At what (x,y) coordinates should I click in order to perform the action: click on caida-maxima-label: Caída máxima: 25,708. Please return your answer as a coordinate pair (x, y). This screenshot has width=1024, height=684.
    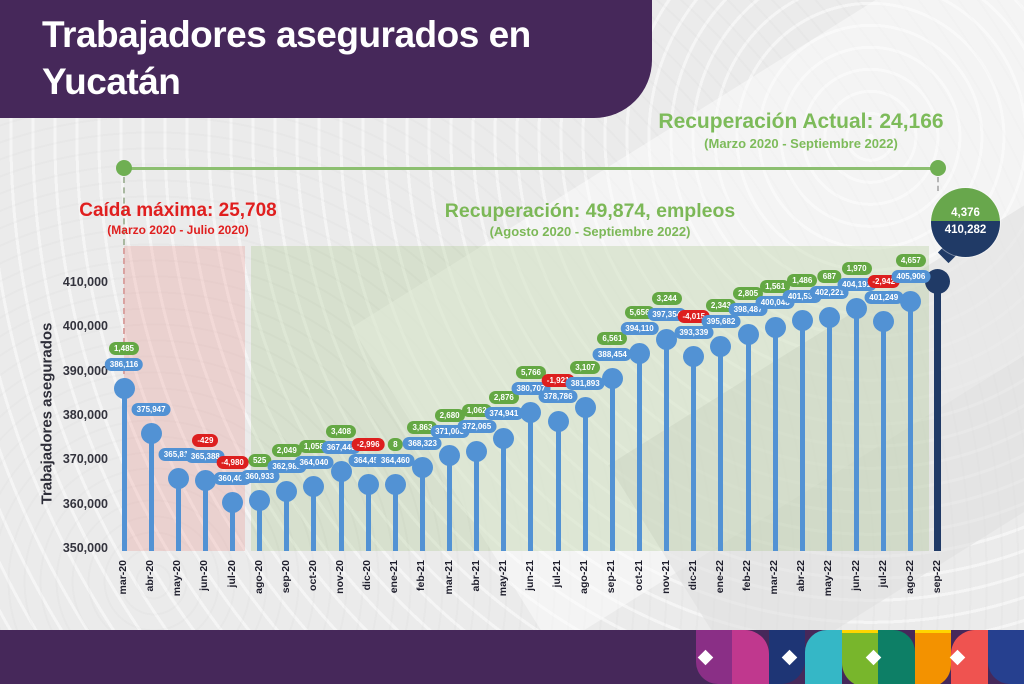
    Looking at the image, I should click on (178, 210).